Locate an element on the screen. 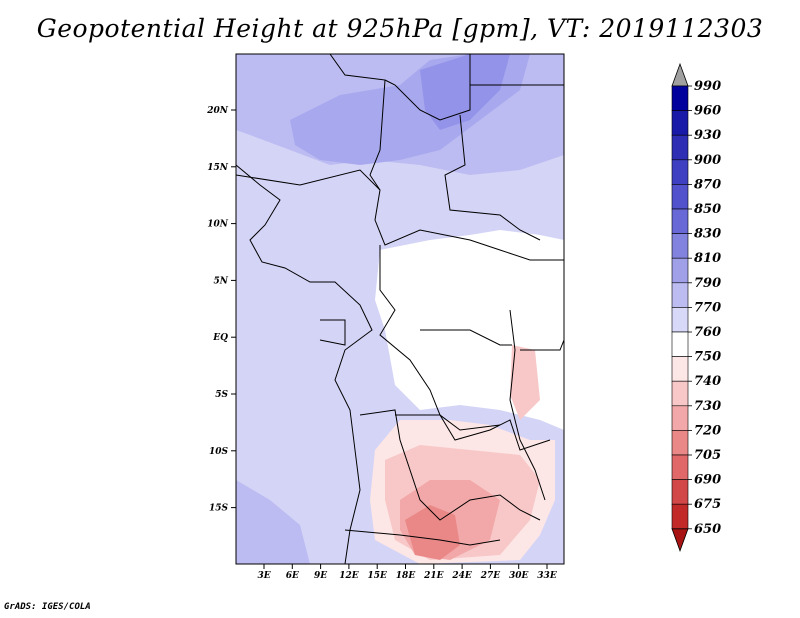  lon-tick-label: 12E is located at coordinates (349, 576).